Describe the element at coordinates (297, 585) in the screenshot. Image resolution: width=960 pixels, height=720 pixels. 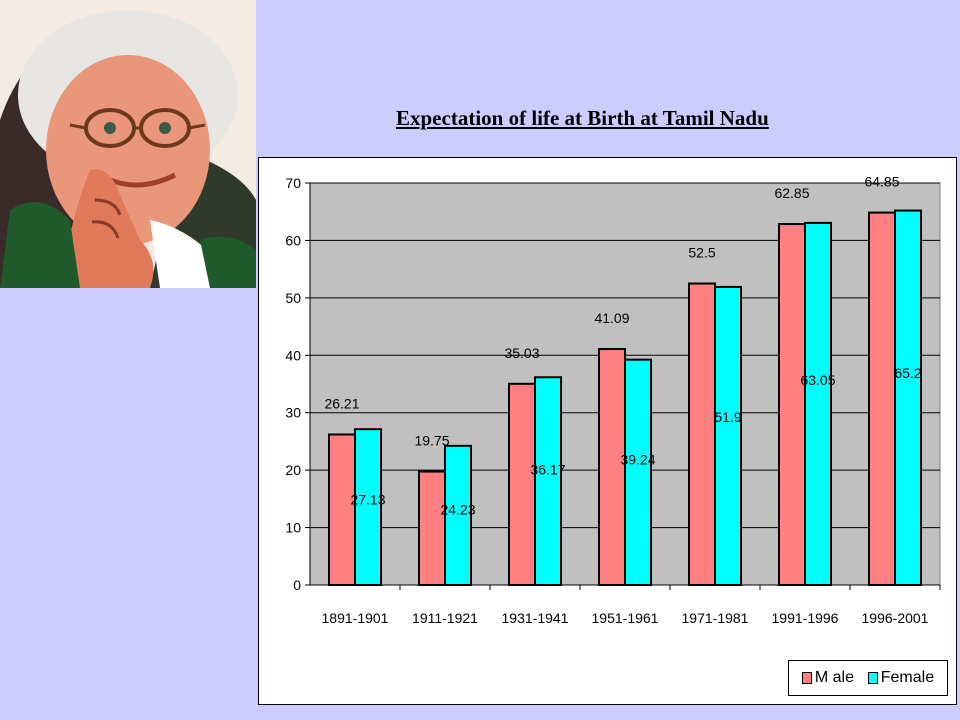
I see `y-tick-label: 0` at that location.